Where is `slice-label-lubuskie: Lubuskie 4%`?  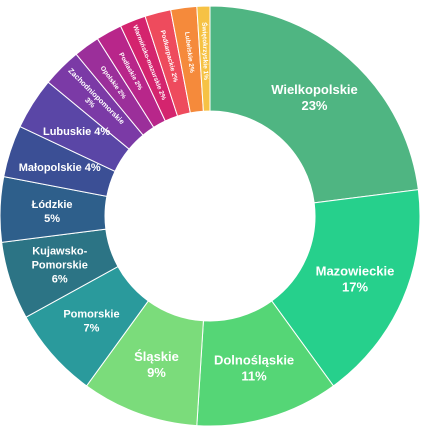 slice-label-lubuskie: Lubuskie 4% is located at coordinates (76, 132).